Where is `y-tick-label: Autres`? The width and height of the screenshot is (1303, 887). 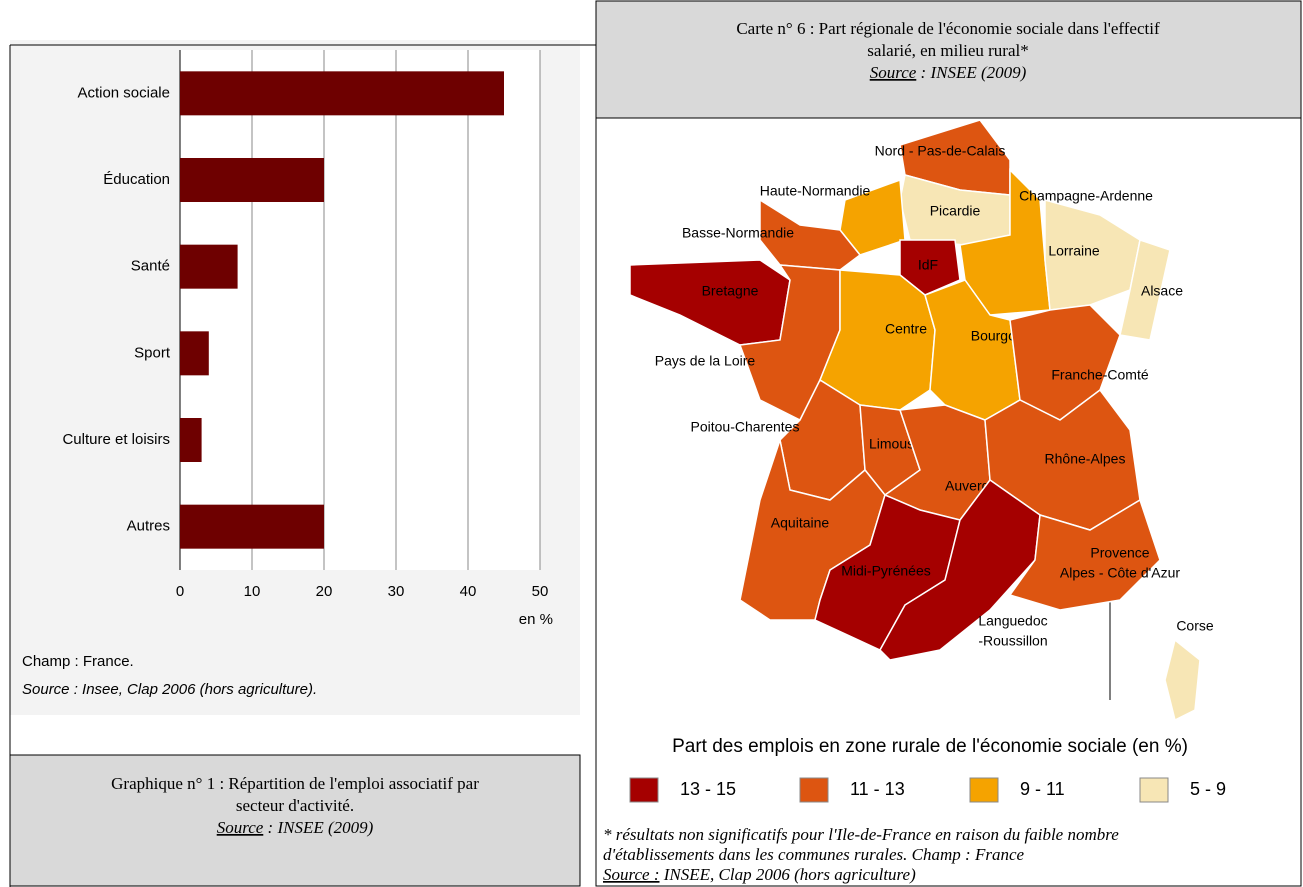 y-tick-label: Autres is located at coordinates (148, 526).